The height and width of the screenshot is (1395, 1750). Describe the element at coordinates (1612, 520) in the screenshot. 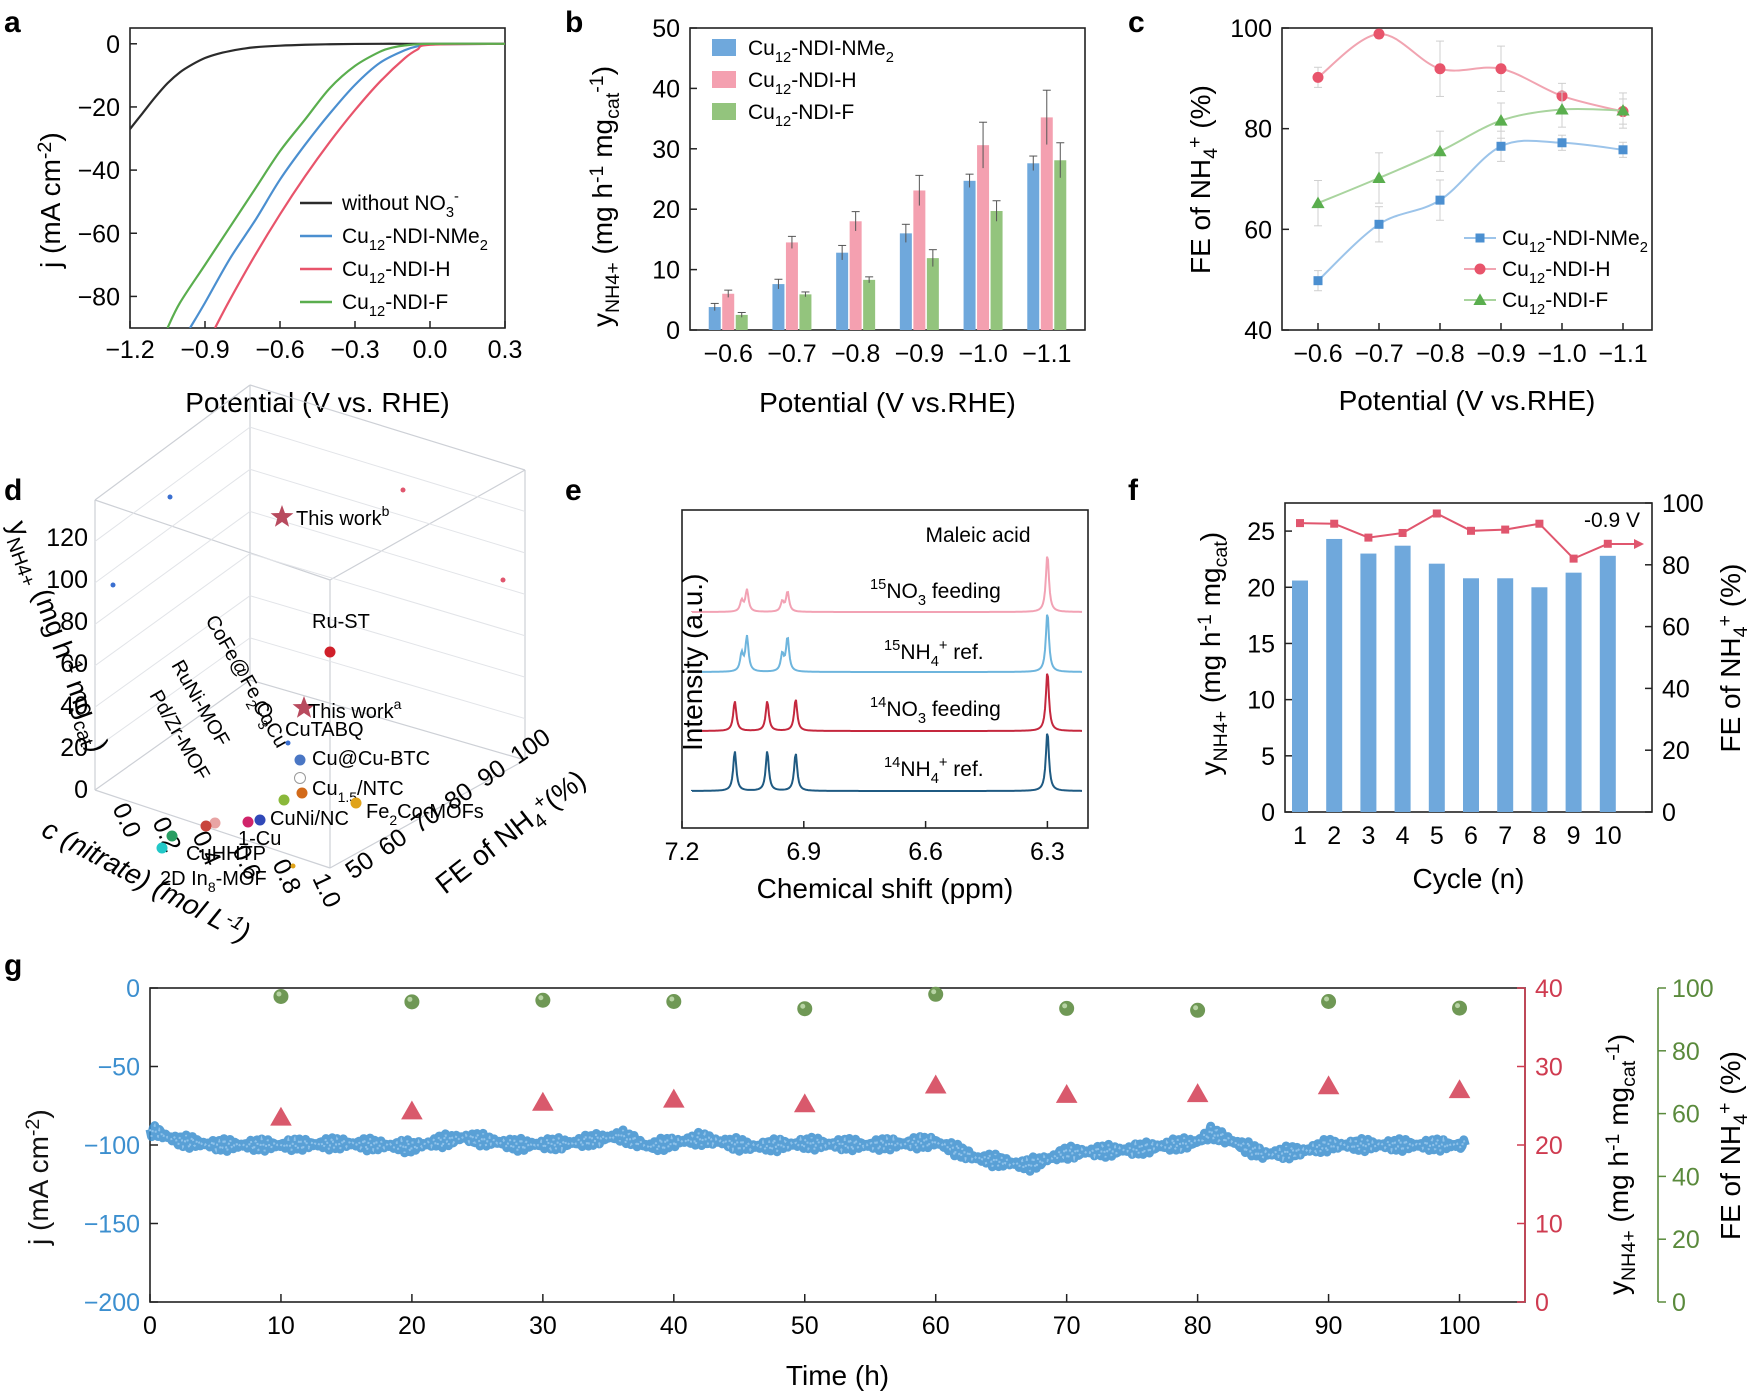

I see `potential-annotation: -0.9 V` at that location.